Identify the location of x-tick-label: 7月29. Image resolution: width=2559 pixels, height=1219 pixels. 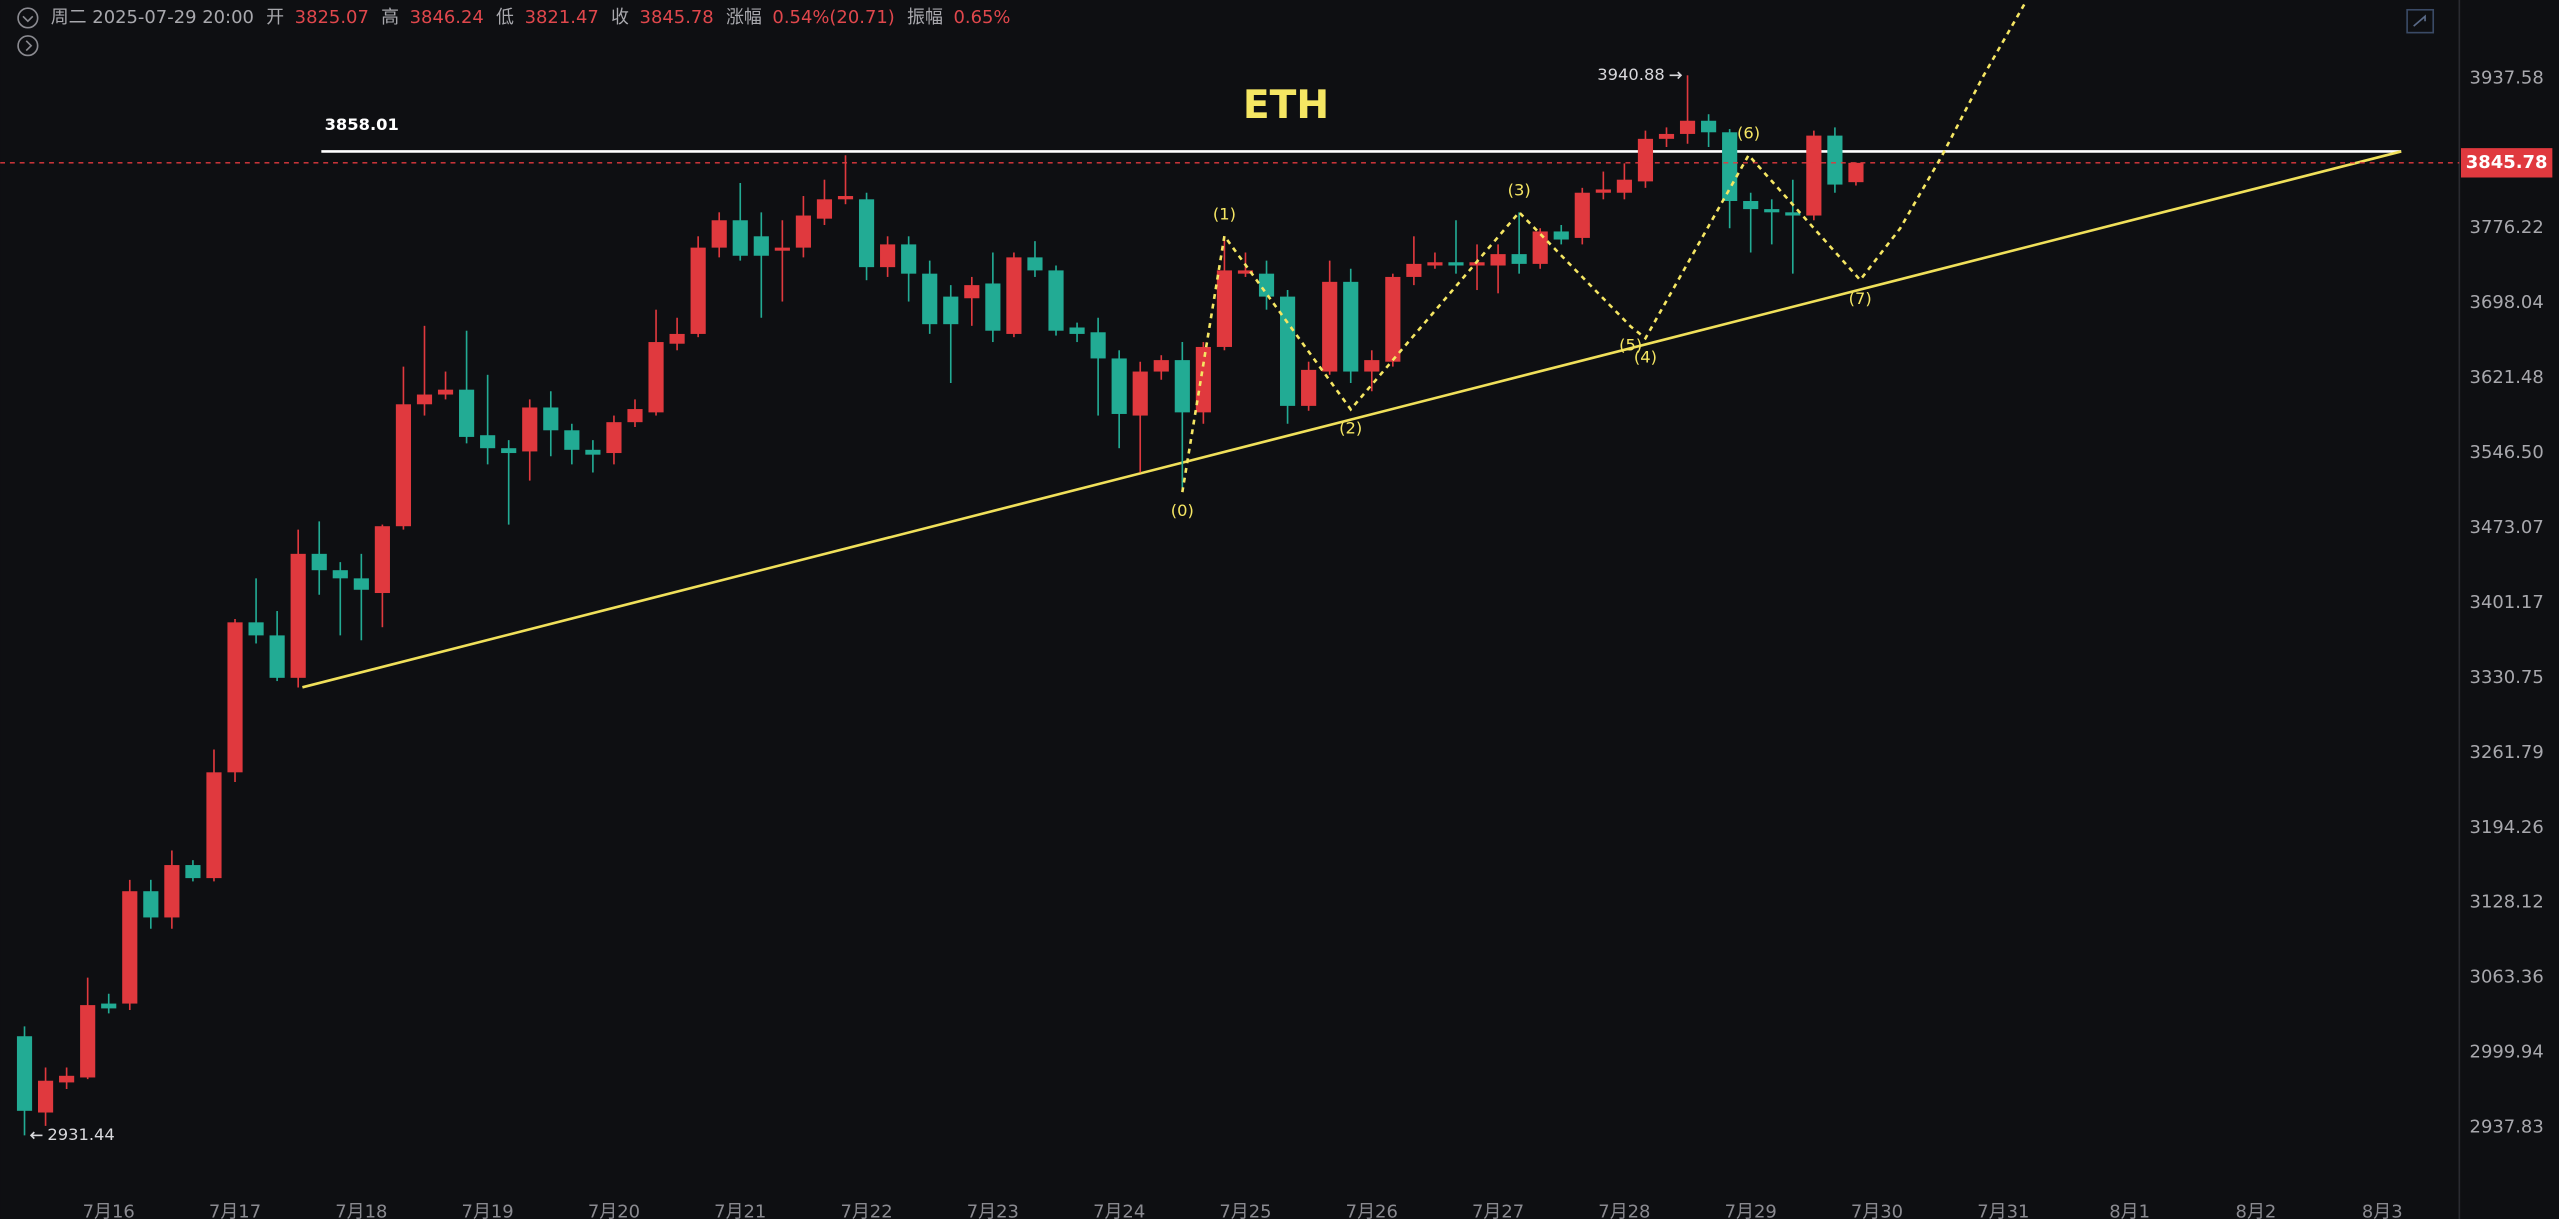
(1751, 1210).